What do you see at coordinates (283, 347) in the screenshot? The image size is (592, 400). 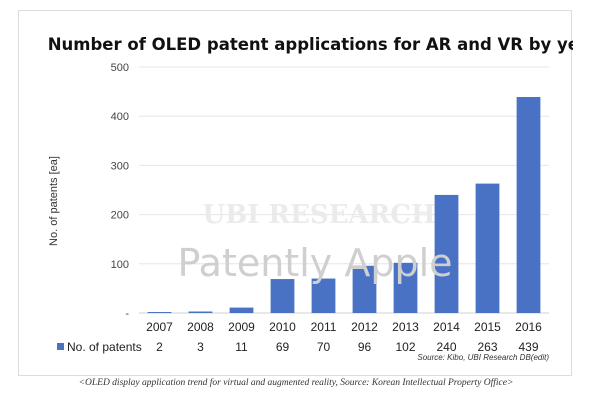 I see `data-table-value: 69` at bounding box center [283, 347].